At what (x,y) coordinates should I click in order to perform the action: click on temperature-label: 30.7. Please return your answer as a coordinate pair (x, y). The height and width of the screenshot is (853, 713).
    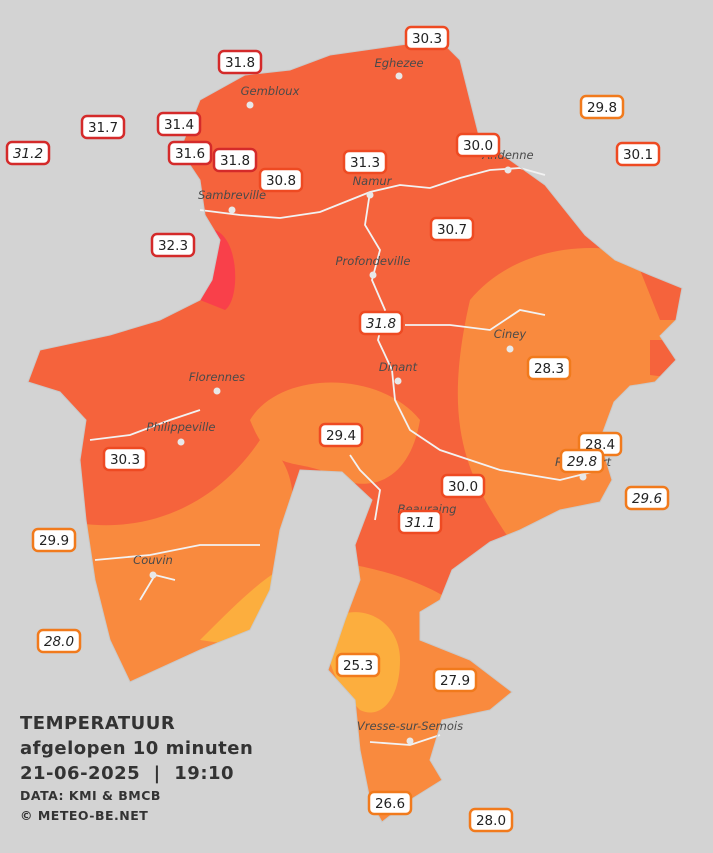
    Looking at the image, I should click on (452, 230).